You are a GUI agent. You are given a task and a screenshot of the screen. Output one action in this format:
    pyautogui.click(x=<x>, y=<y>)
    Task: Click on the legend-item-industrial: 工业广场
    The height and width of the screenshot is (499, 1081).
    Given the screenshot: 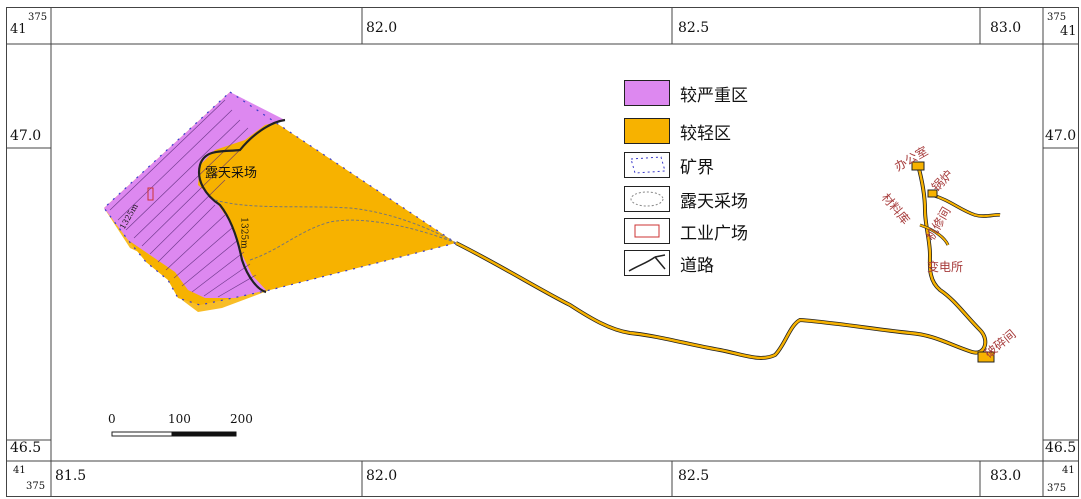 What is the action you would take?
    pyautogui.click(x=686, y=231)
    